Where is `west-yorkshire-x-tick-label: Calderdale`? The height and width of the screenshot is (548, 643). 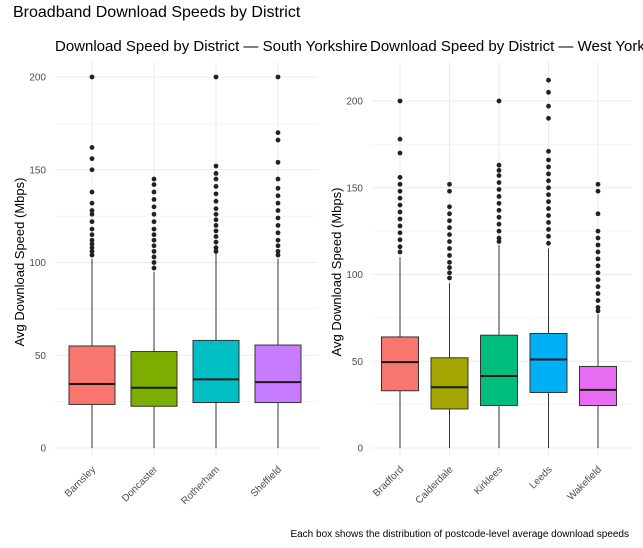 west-yorkshire-x-tick-label: Calderdale is located at coordinates (435, 485).